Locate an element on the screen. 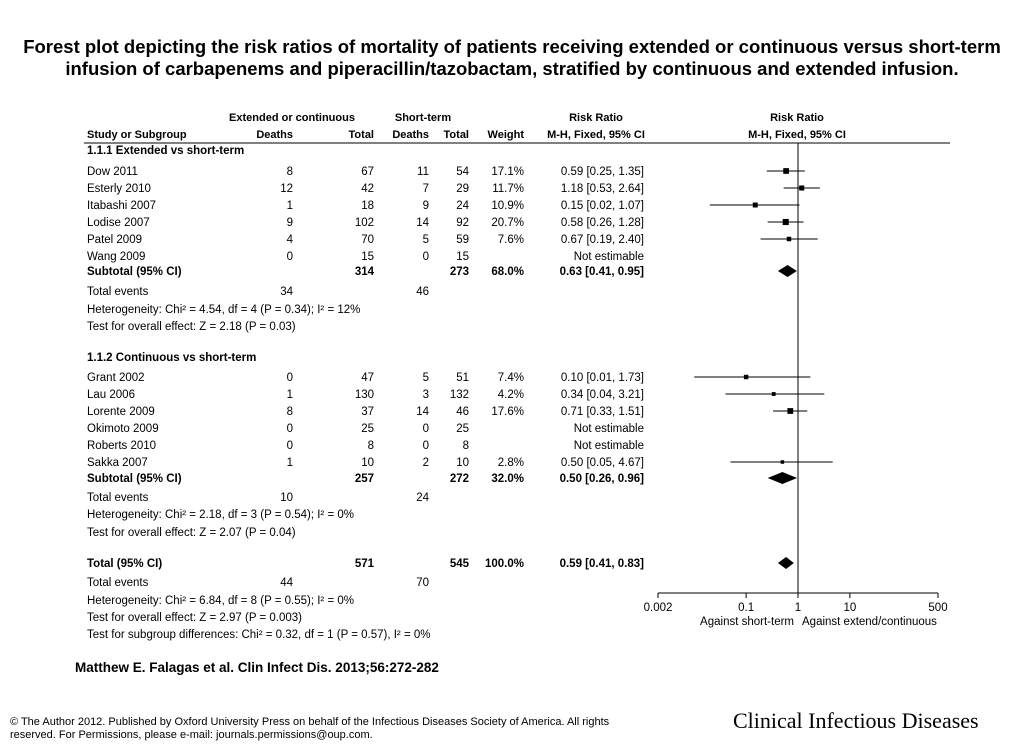 Image resolution: width=1024 pixels, height=753 pixels. deaths-short-term: 5 is located at coordinates (426, 378).